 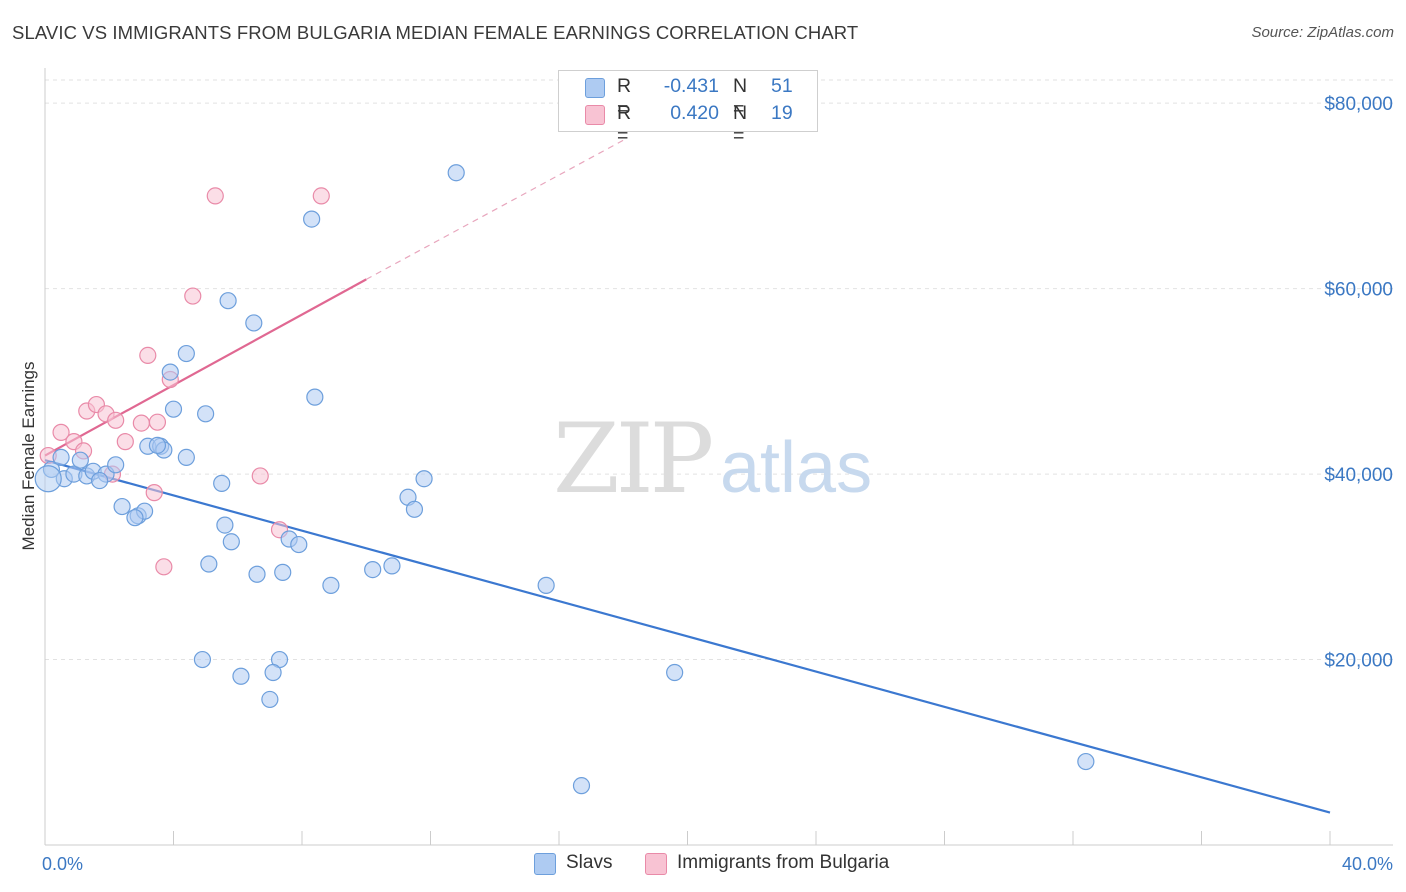 What do you see at coordinates (62, 864) in the screenshot?
I see `x-tick-label: 0.0%` at bounding box center [62, 864].